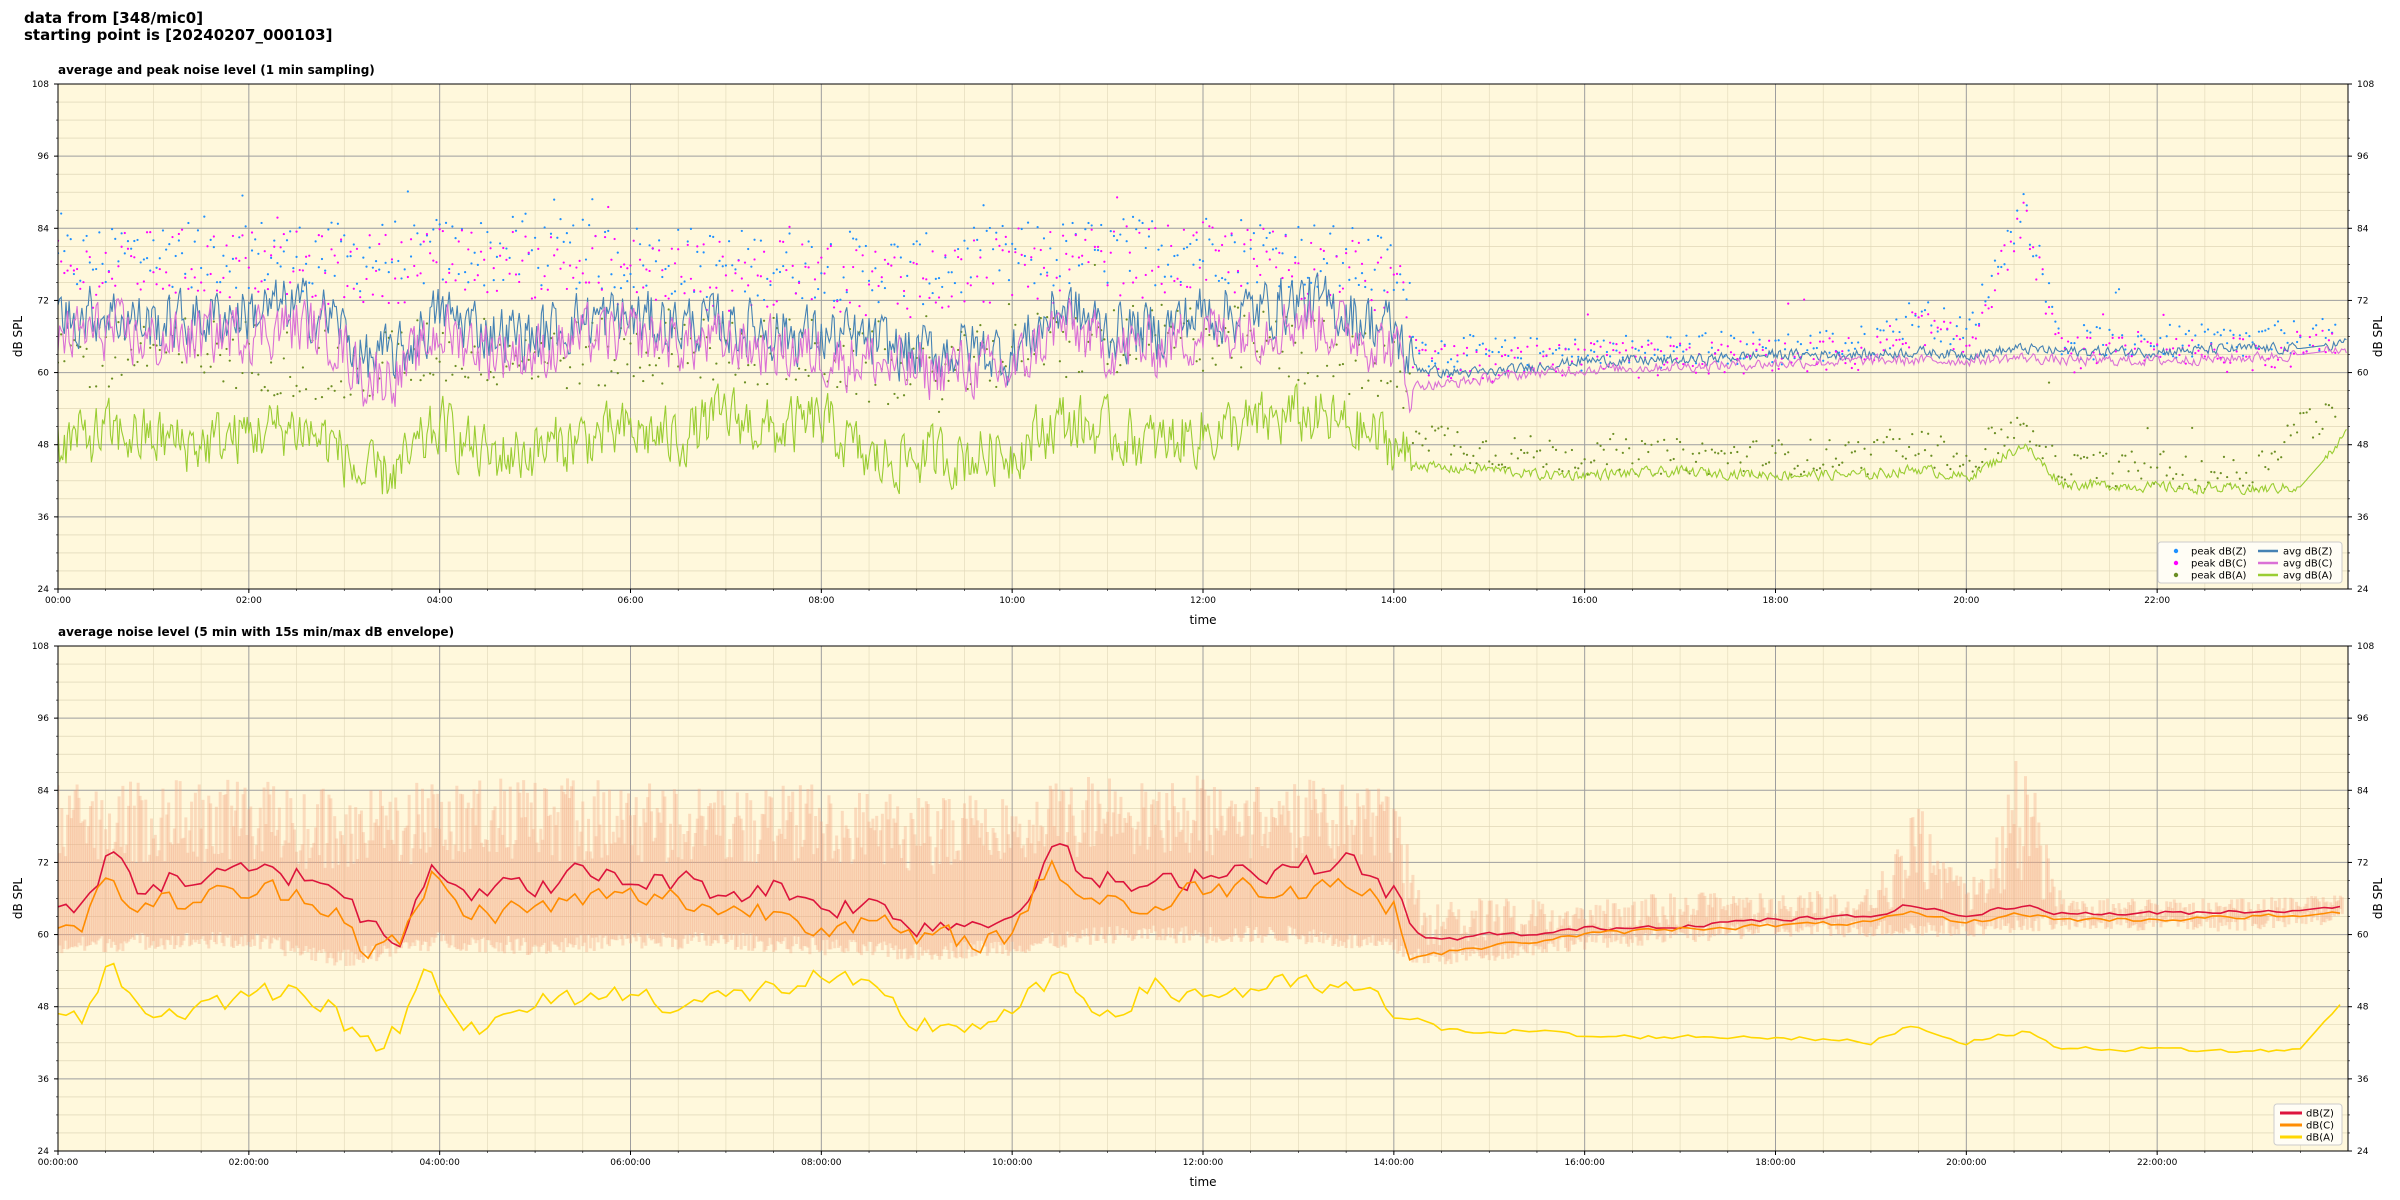 This screenshot has height=1200, width=2400. I want to click on legend-box, so click(2250, 562).